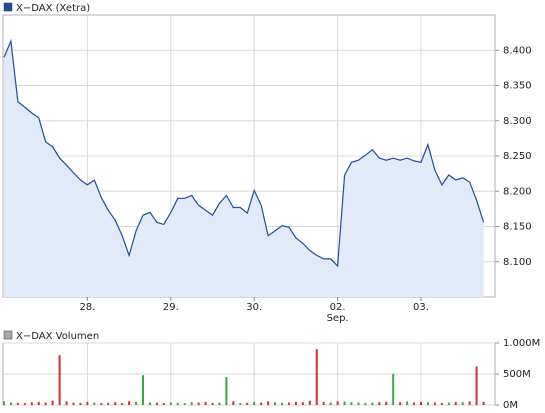 The width and height of the screenshot is (545, 413). Describe the element at coordinates (421, 307) in the screenshot. I see `x-tick-label: 03.` at that location.